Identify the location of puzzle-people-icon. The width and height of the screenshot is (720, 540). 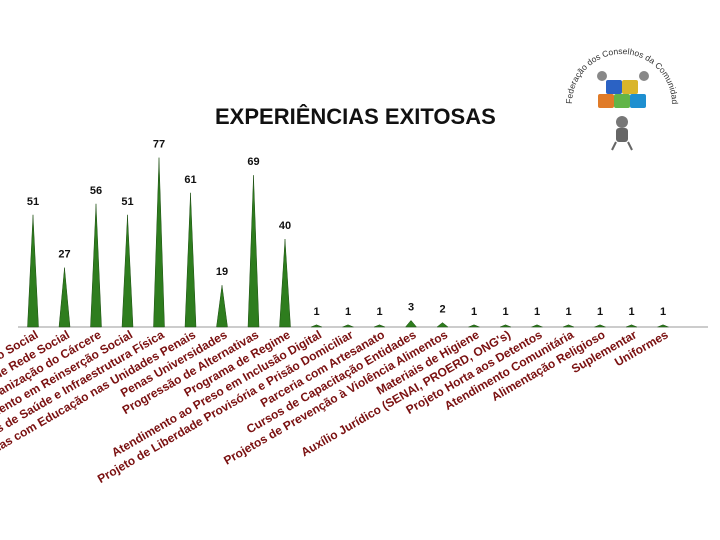
(623, 111).